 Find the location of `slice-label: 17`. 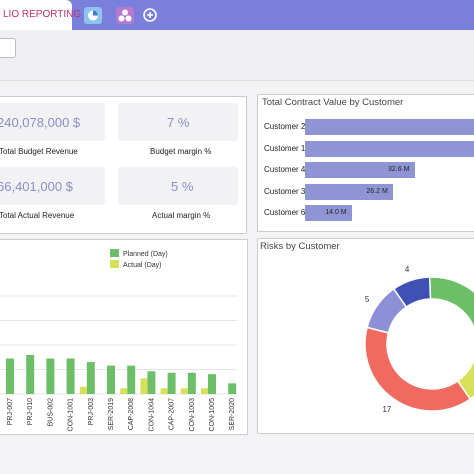

slice-label: 17 is located at coordinates (386, 409).